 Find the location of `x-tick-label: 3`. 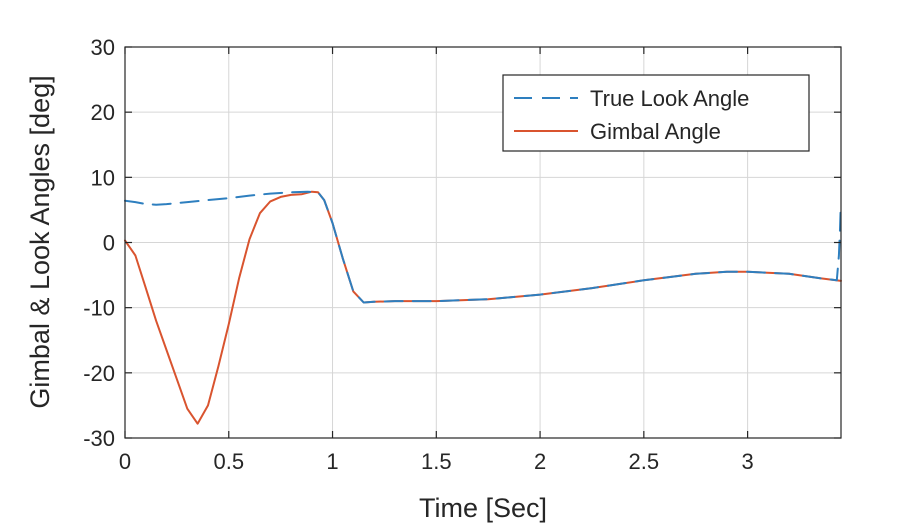

x-tick-label: 3 is located at coordinates (747, 461).